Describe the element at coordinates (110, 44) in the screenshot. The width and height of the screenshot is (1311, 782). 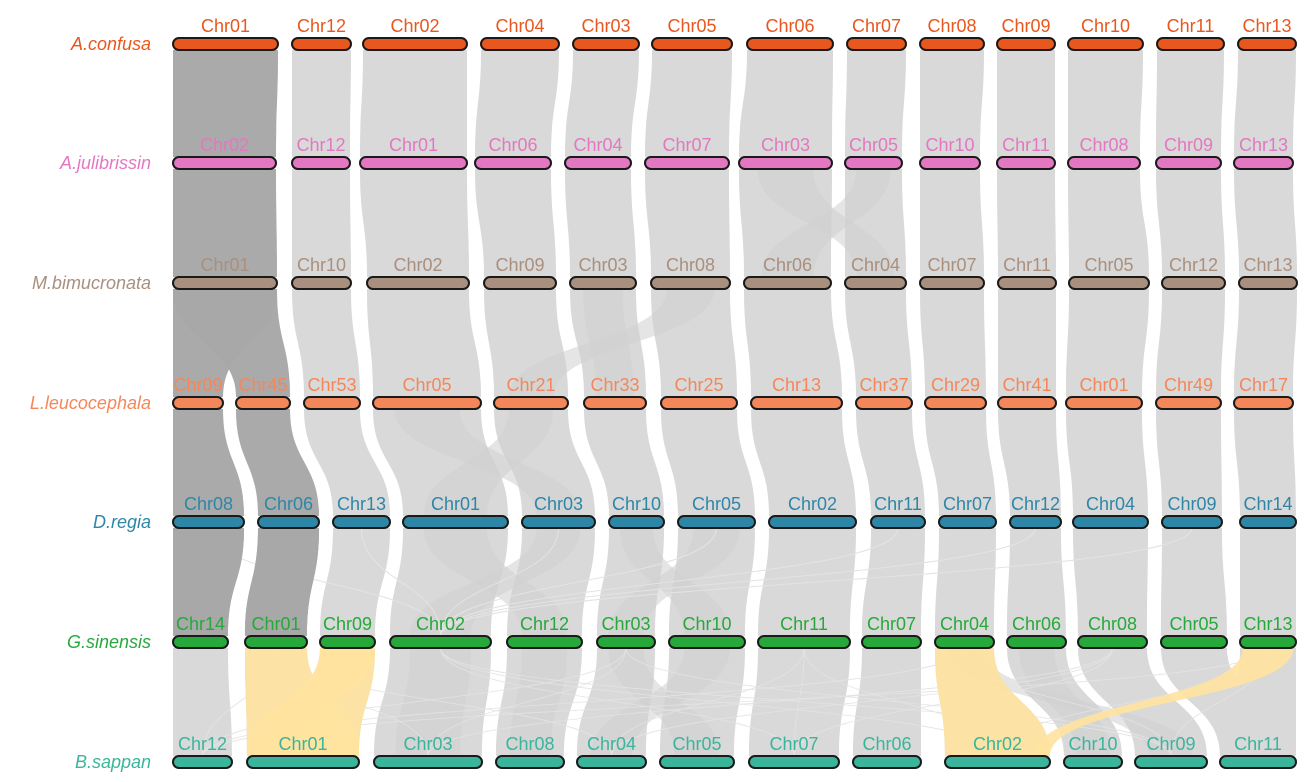
I see `species-label: A.confusa` at that location.